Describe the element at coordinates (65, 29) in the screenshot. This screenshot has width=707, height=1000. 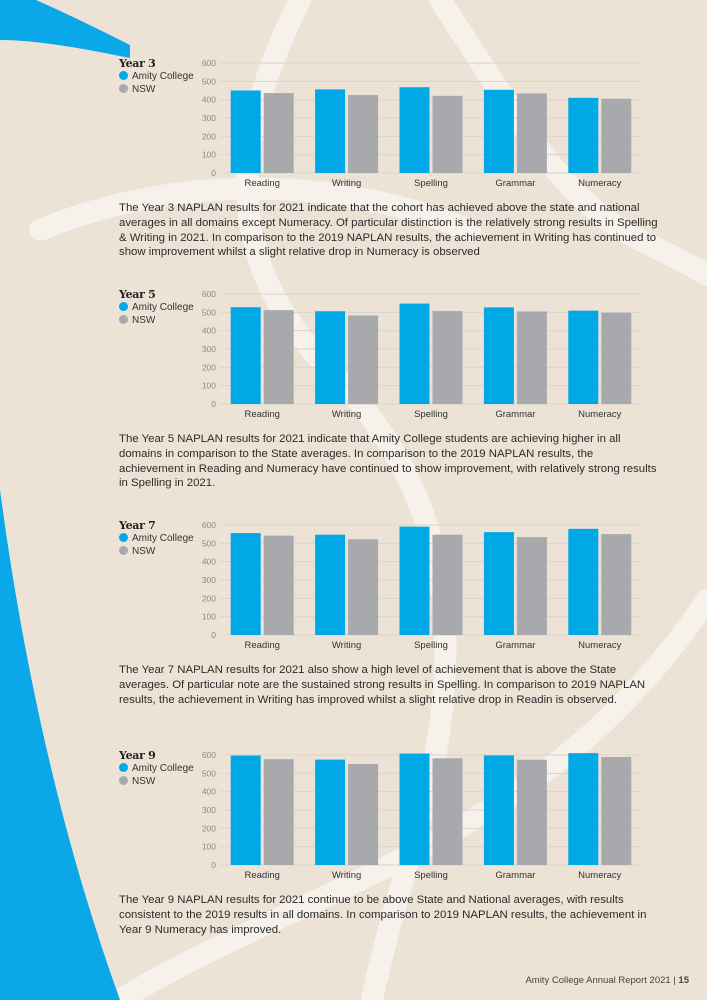
I see `top-left-blue-swoosh` at that location.